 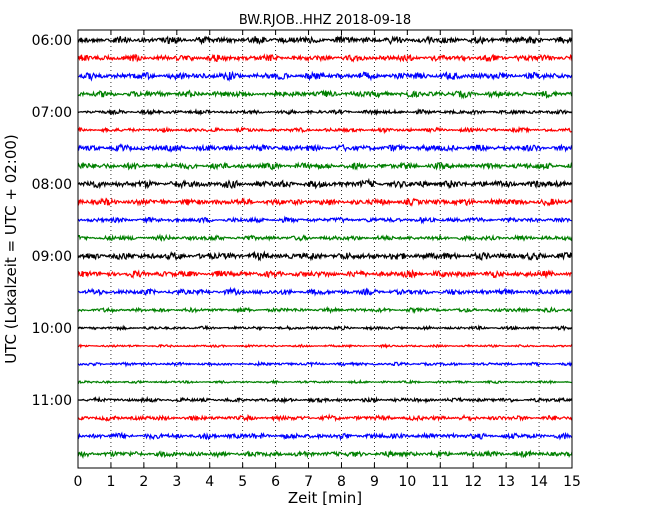 I want to click on y-tick-label: 06:00, so click(x=52, y=41).